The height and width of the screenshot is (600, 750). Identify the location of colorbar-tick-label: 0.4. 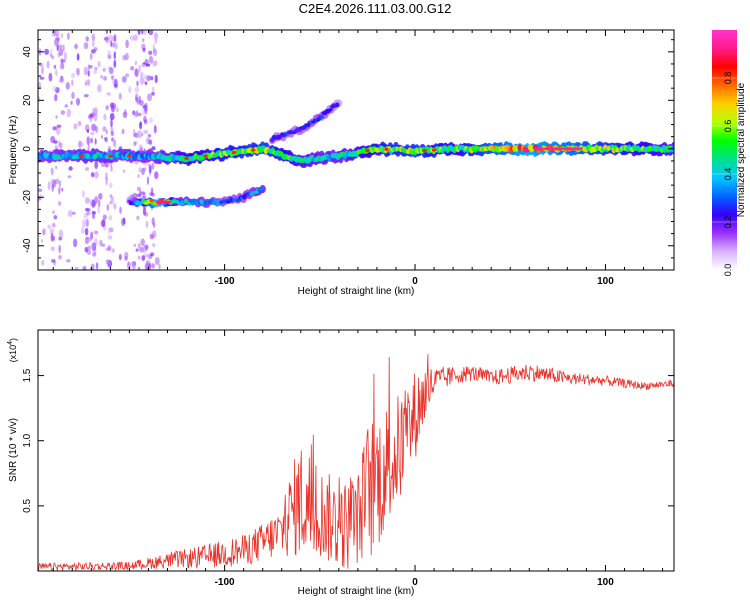
(728, 174).